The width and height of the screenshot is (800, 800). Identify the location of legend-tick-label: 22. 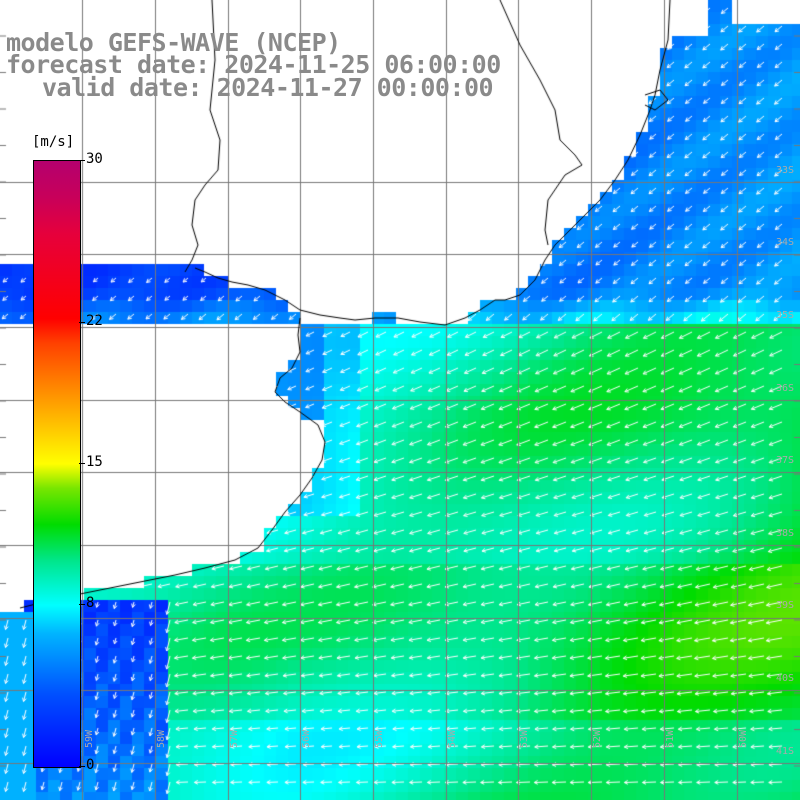
(94, 320).